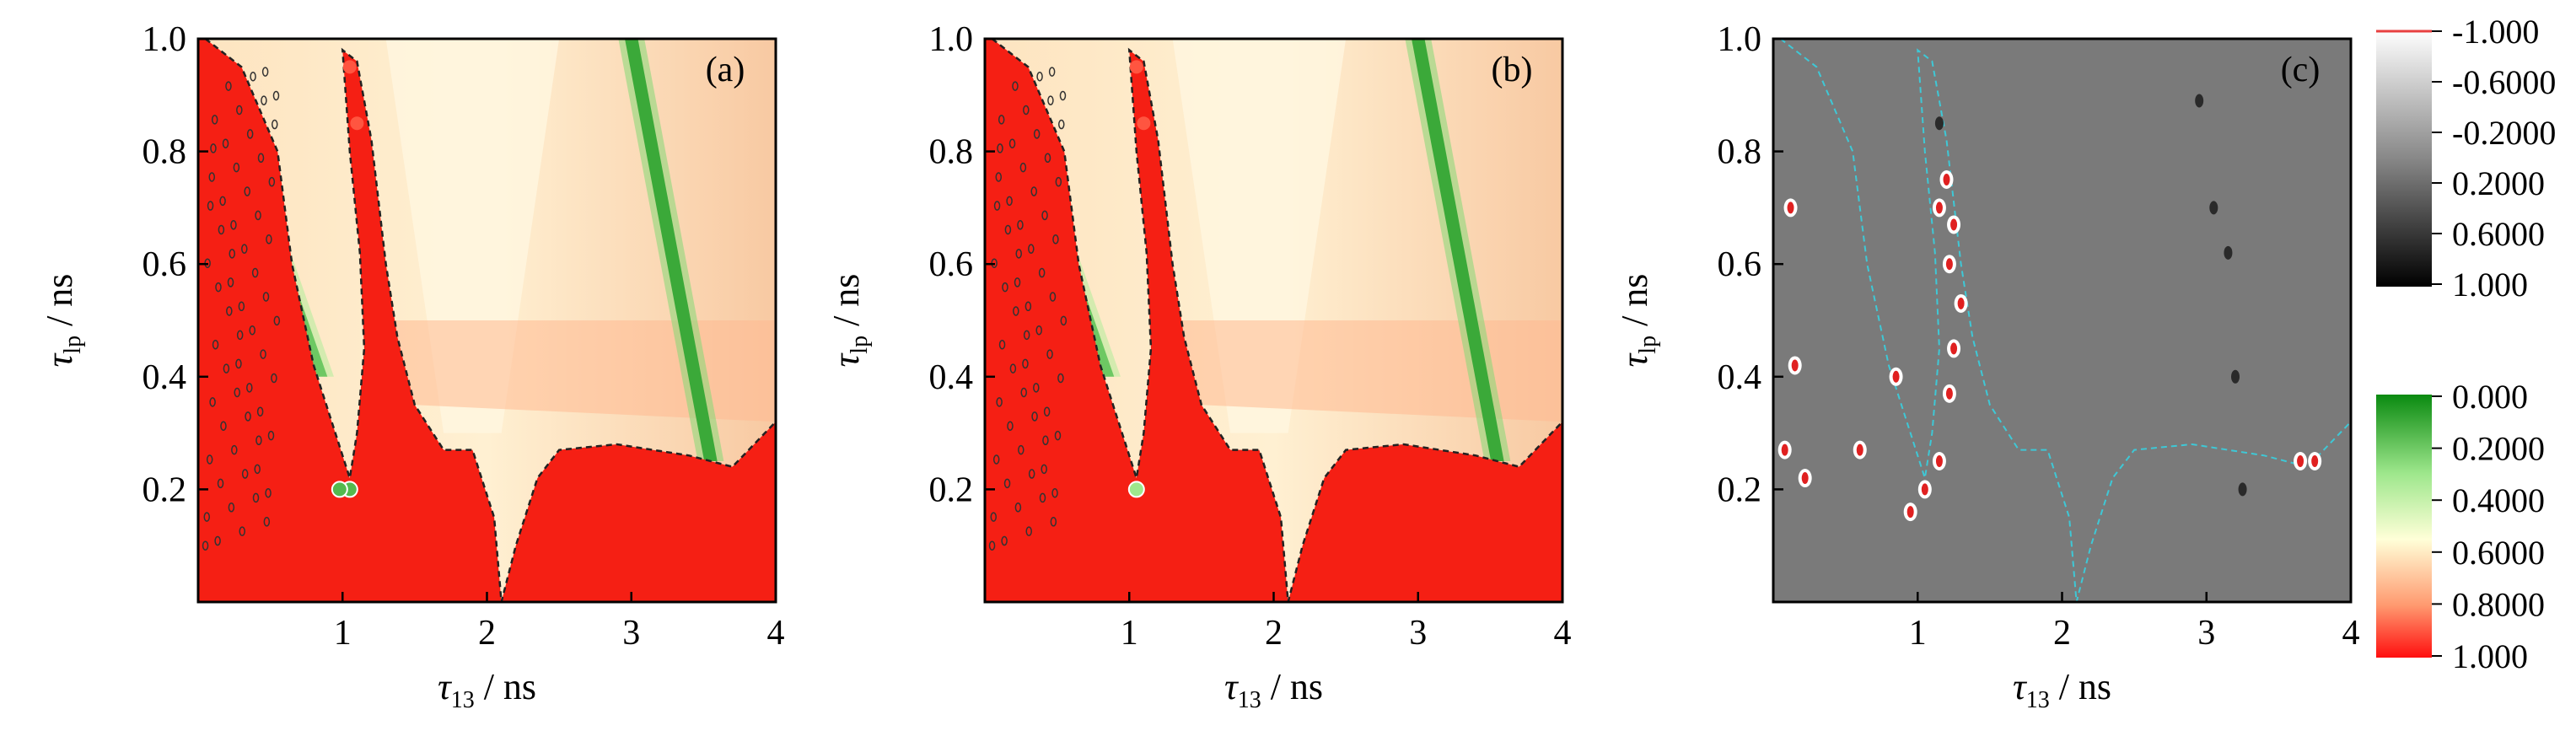  I want to click on panel-label: (c), so click(2301, 70).